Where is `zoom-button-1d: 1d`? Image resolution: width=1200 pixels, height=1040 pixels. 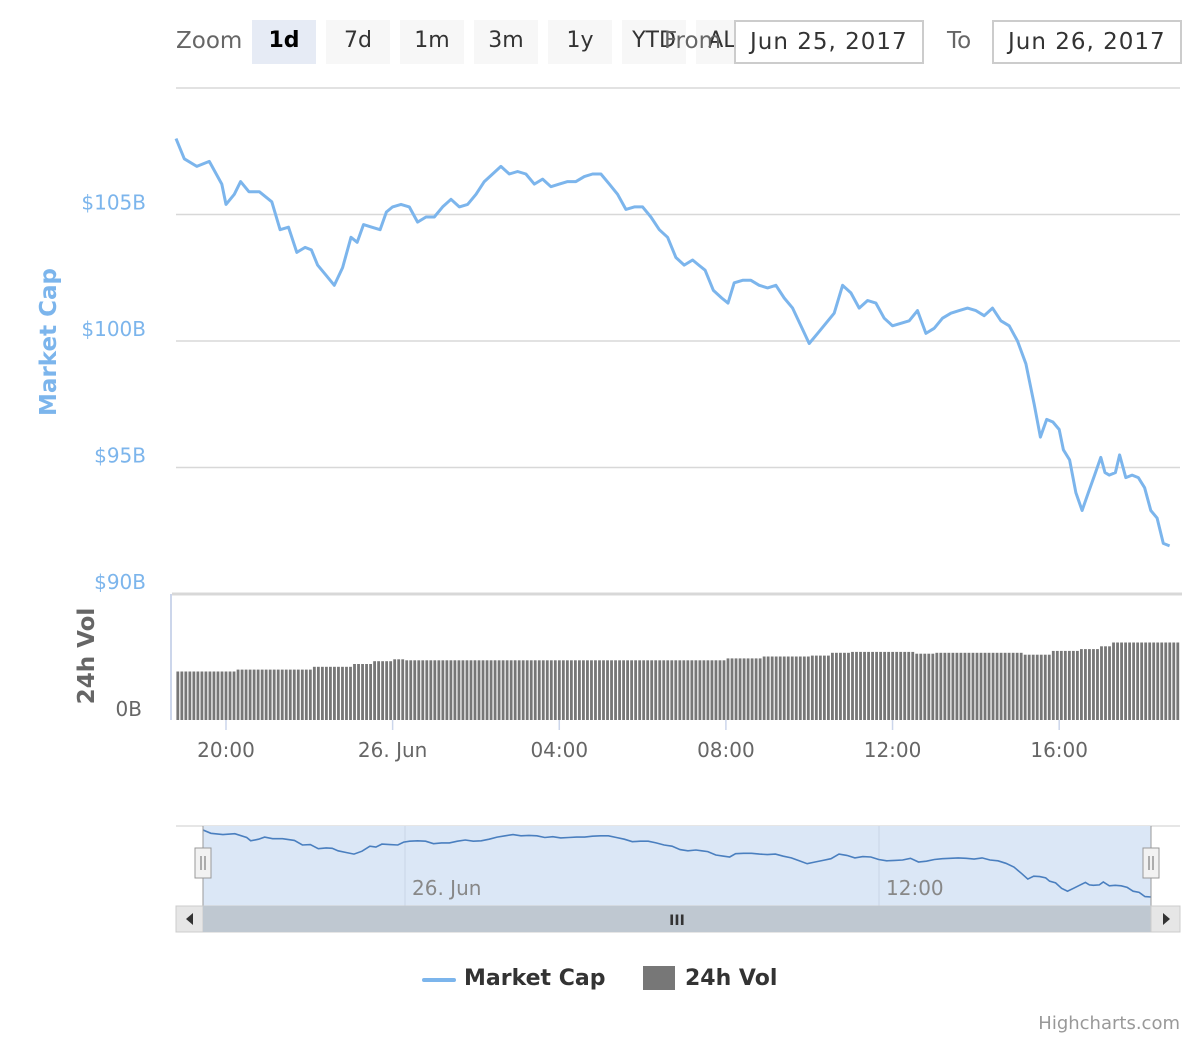 zoom-button-1d: 1d is located at coordinates (284, 42).